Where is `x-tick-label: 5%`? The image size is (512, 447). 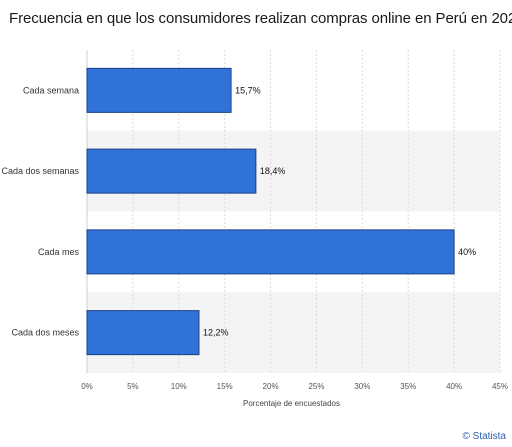
x-tick-label: 5% is located at coordinates (133, 386).